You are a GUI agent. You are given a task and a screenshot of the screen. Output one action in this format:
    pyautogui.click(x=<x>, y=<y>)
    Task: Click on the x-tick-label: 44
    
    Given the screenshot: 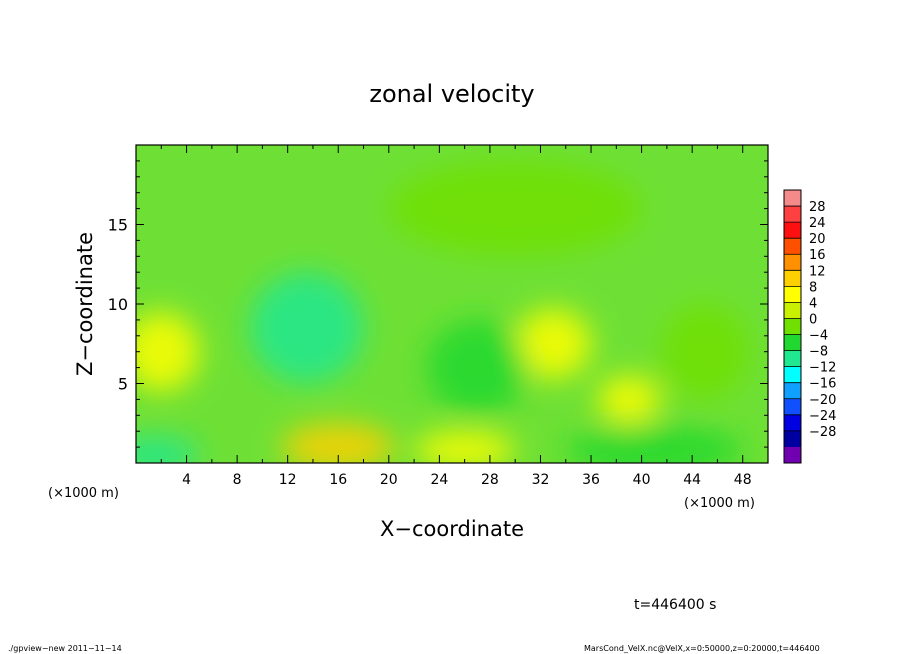 What is the action you would take?
    pyautogui.click(x=692, y=480)
    